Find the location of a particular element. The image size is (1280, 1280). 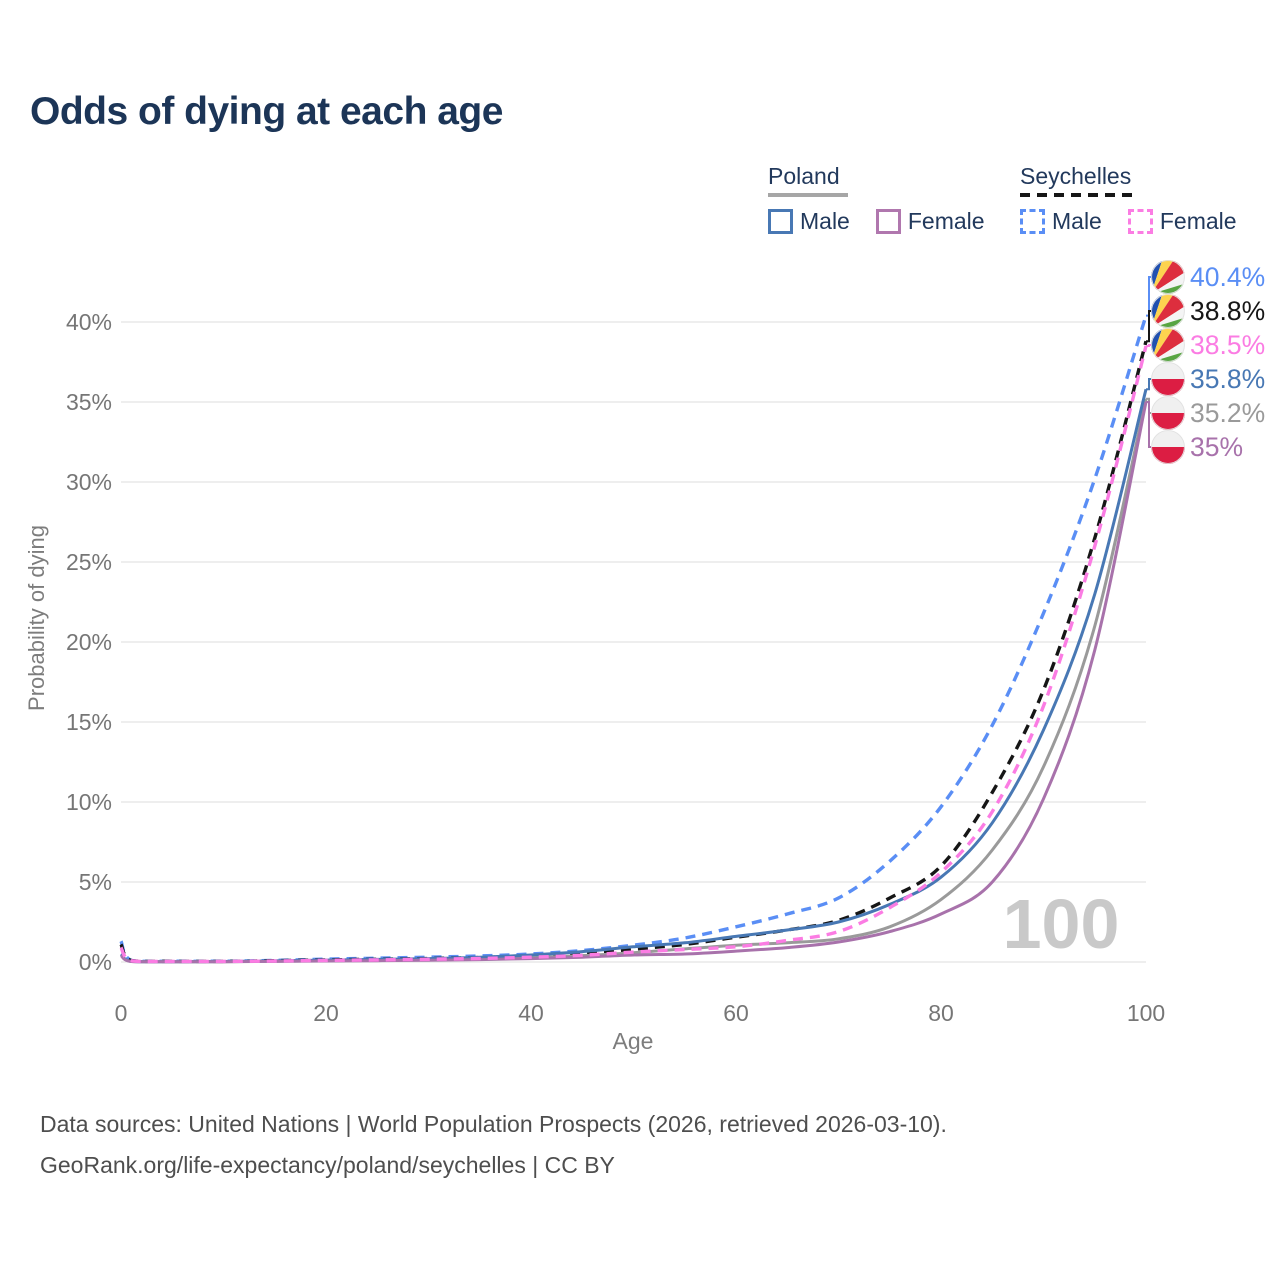

x-tick-label: 20 is located at coordinates (326, 1013).